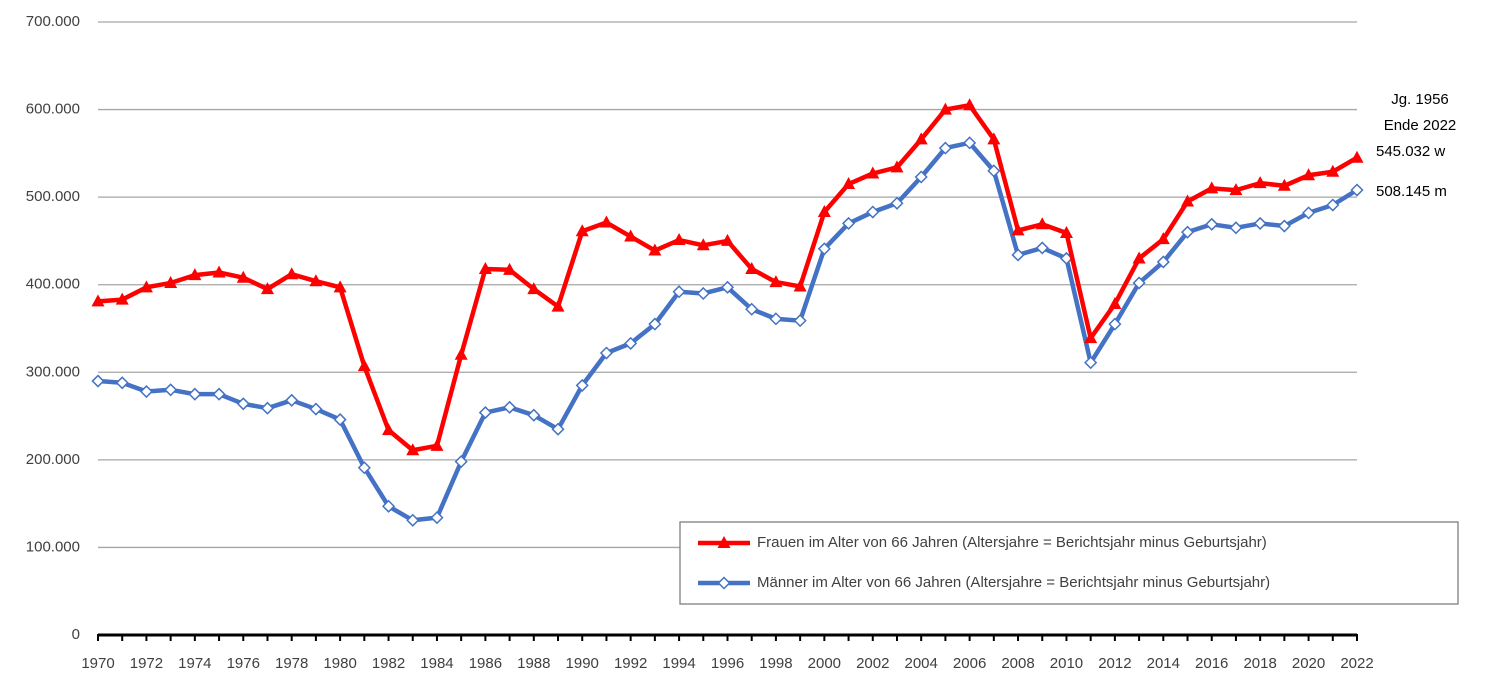 Image resolution: width=1486 pixels, height=673 pixels. What do you see at coordinates (1017, 663) in the screenshot?
I see `x-tick-label: 2008` at bounding box center [1017, 663].